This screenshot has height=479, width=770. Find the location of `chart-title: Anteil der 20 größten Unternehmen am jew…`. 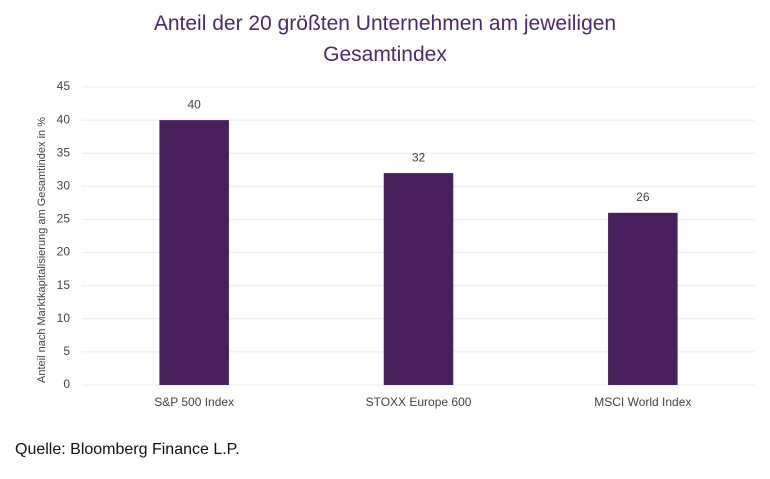

chart-title: Anteil der 20 größten Unternehmen am jew… is located at coordinates (385, 39).